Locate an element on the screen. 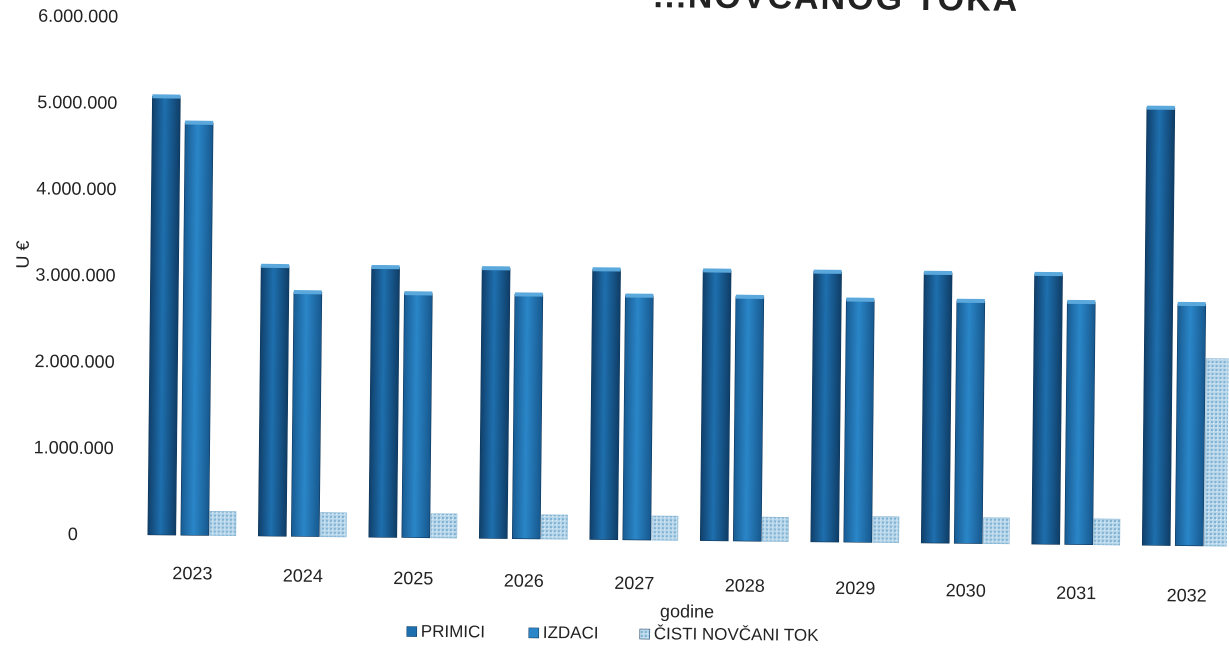 The image size is (1229, 665). bar-primici-2025 is located at coordinates (384, 402).